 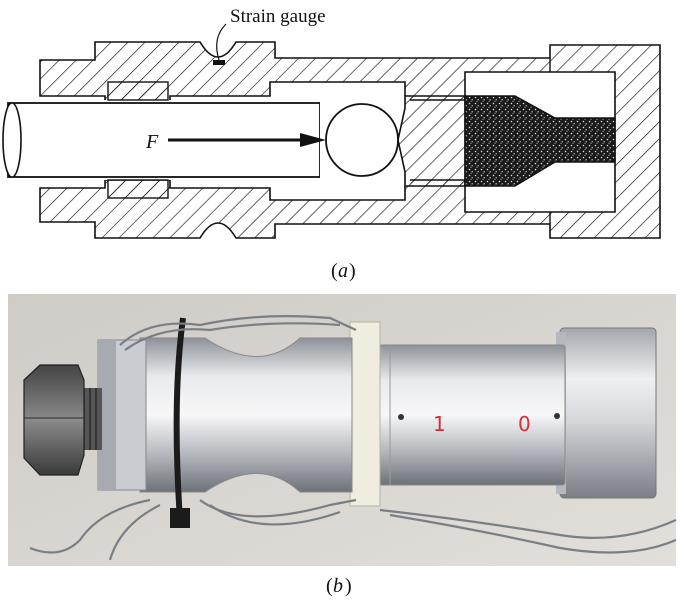 I want to click on screw-right, so click(x=557, y=416).